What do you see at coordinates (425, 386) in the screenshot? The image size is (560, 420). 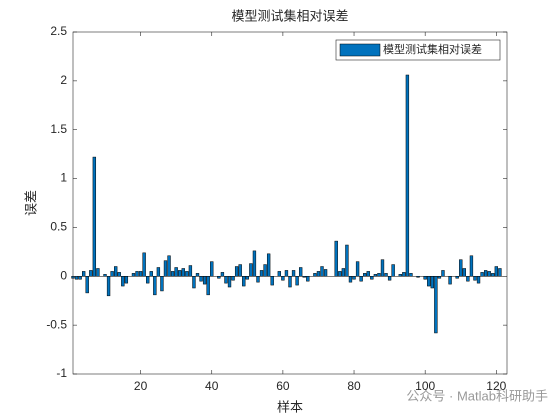 I see `x-tick-label: 100` at bounding box center [425, 386].